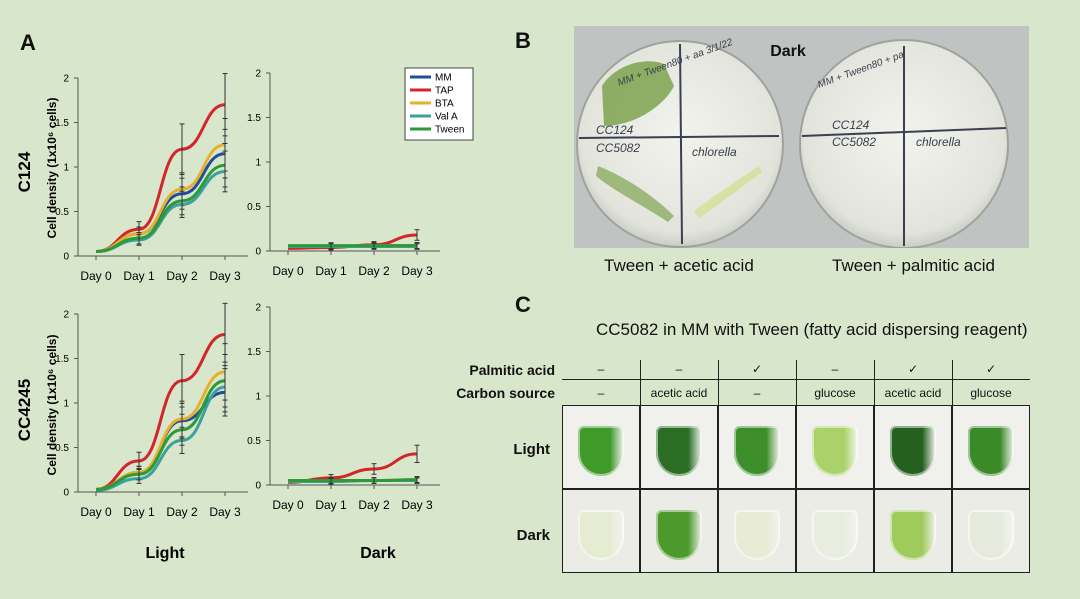 Image resolution: width=1080 pixels, height=599 pixels. What do you see at coordinates (66, 493) in the screenshot?
I see `y-tick-label: 0` at bounding box center [66, 493].